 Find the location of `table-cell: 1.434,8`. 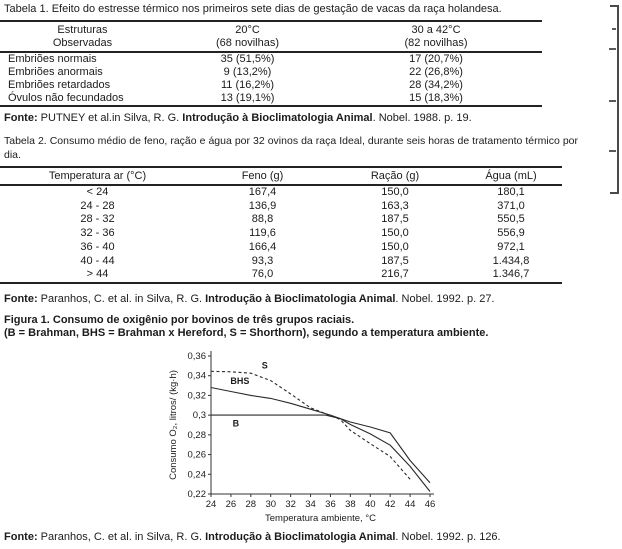

table-cell: 1.434,8 is located at coordinates (511, 260).